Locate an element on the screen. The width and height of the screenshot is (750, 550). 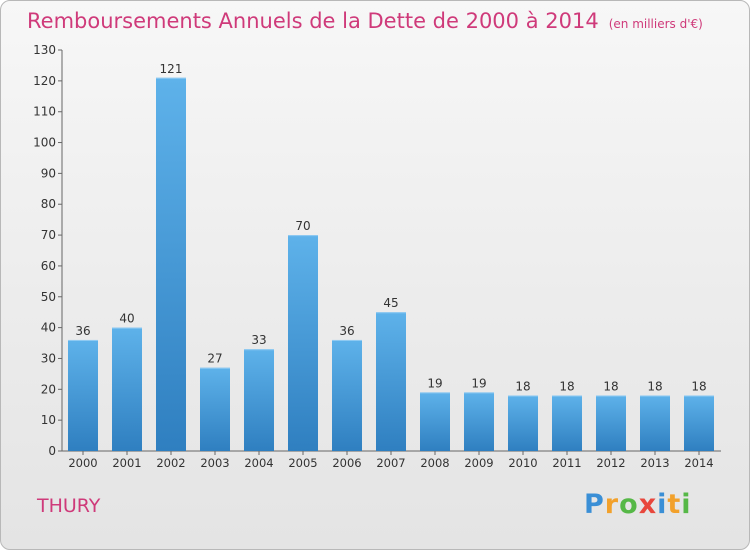
logo-letter: o is located at coordinates (629, 504).